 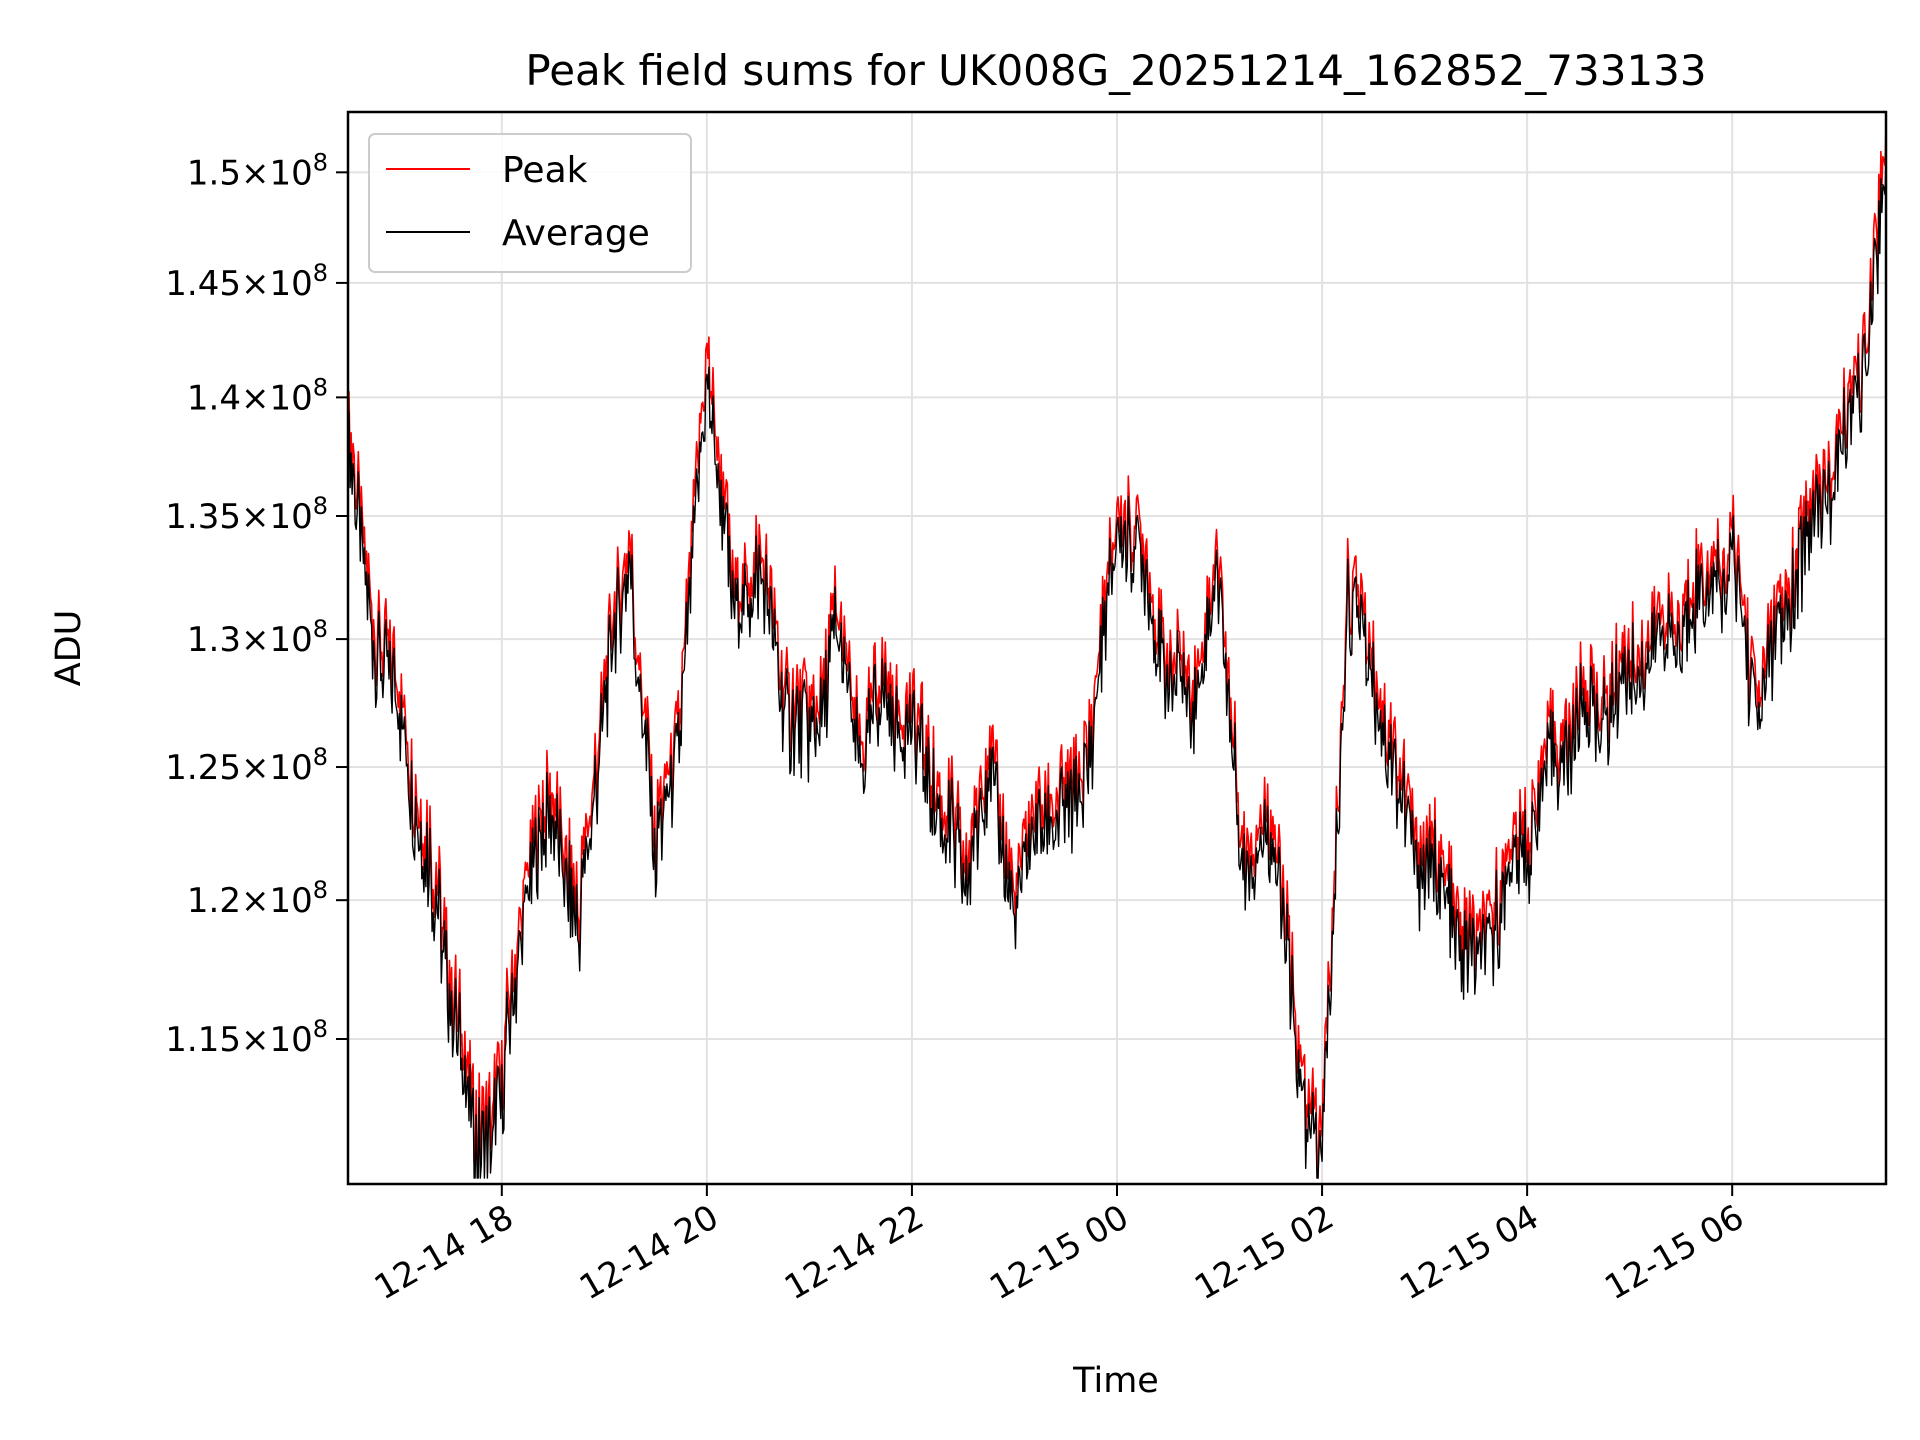 I want to click on y-tick-label: 1.15×108, so click(x=246, y=1037).